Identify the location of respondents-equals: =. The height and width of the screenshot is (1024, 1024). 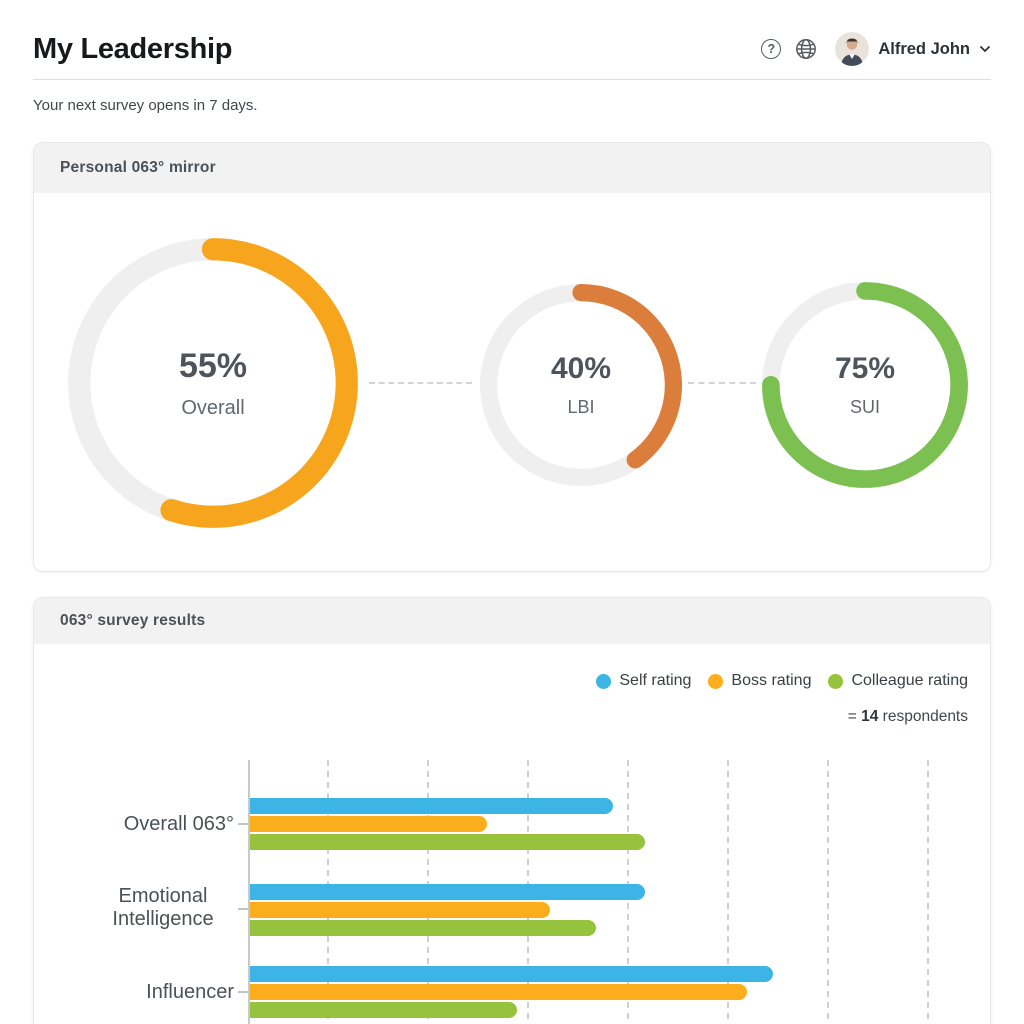
(854, 716).